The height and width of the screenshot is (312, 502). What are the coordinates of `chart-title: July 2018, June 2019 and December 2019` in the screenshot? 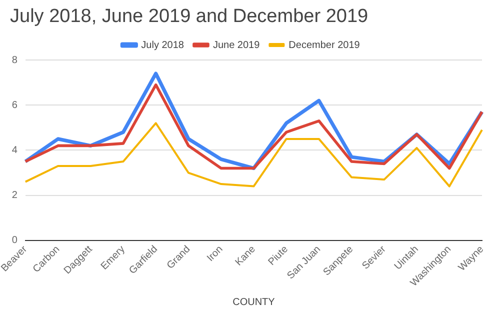 It's located at (189, 17).